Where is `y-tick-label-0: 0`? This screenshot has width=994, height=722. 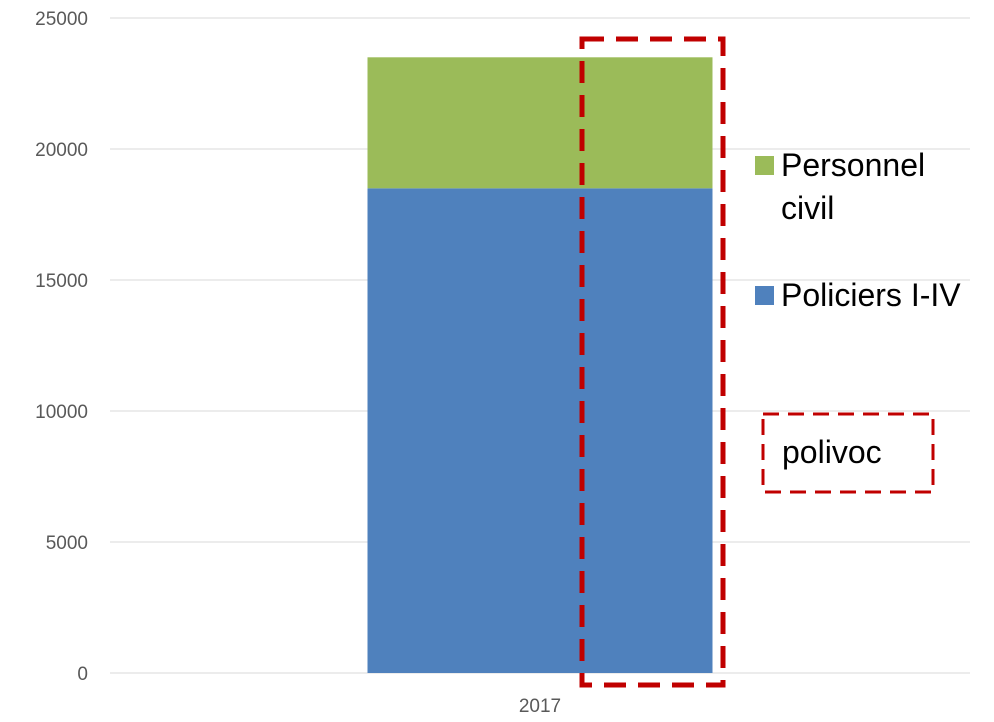 y-tick-label-0: 0 is located at coordinates (82, 674).